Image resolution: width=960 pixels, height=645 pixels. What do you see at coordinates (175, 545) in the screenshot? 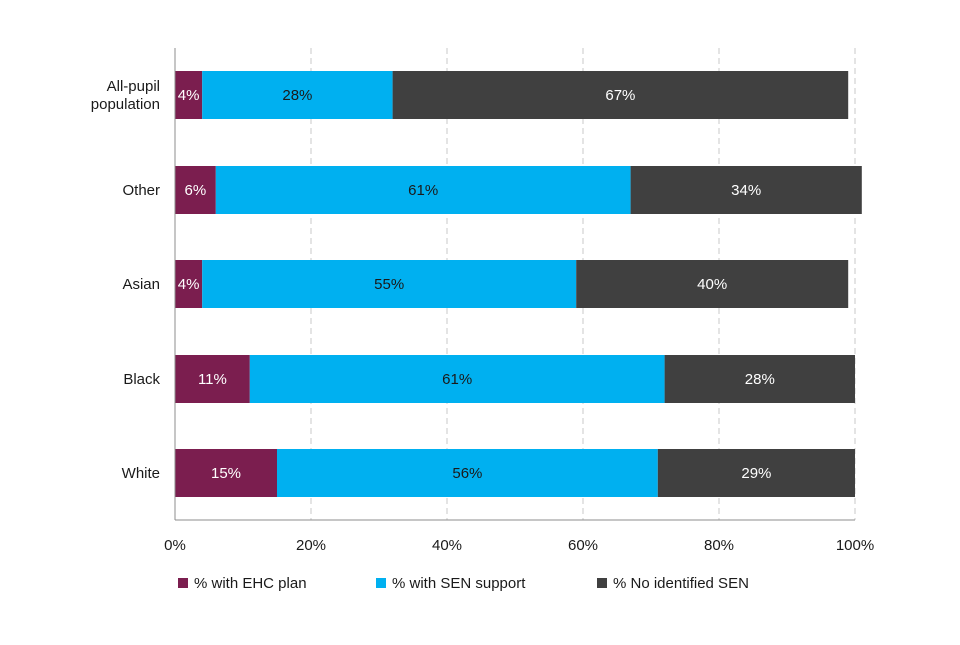
I see `x-tick-label: 0%` at bounding box center [175, 545].